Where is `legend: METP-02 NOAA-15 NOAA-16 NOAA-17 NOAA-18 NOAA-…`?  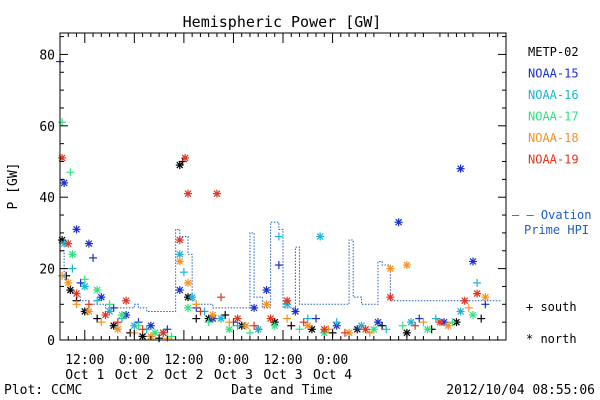 legend: METP-02 NOAA-15 NOAA-16 NOAA-17 NOAA-18 NOAA-… is located at coordinates (551, 195).